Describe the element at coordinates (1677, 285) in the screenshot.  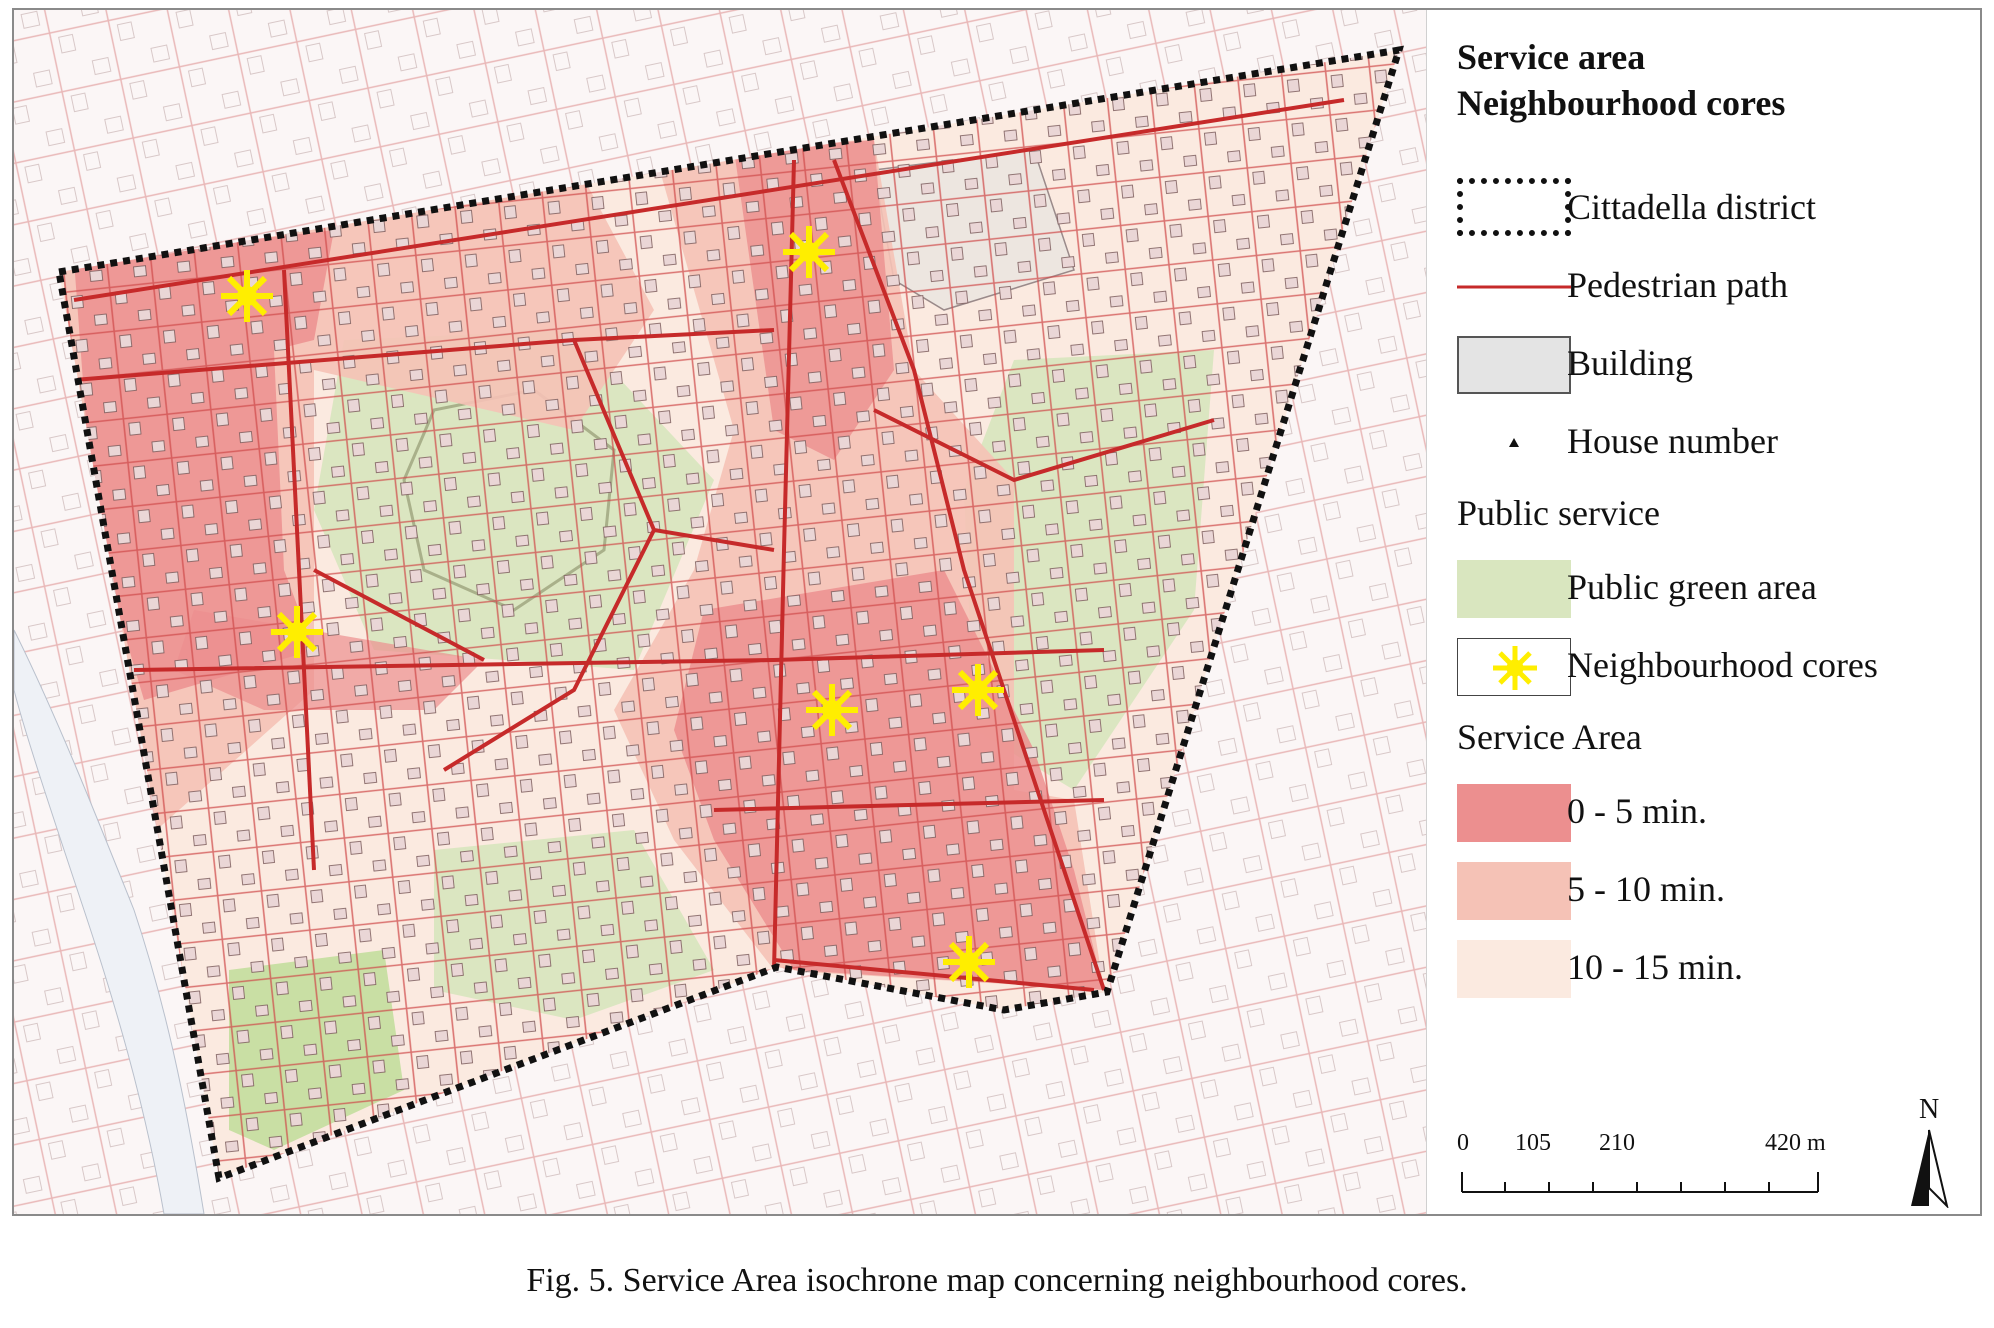
I see `legend-pedestrian-label: Pedestrian path` at that location.